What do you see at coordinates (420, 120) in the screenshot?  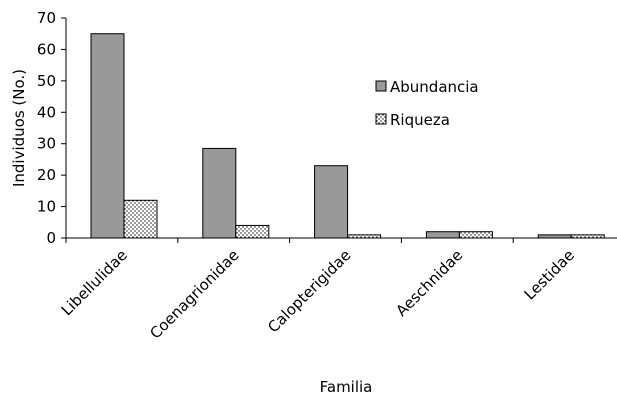 I see `legend-label-riqueza: Riqueza` at bounding box center [420, 120].